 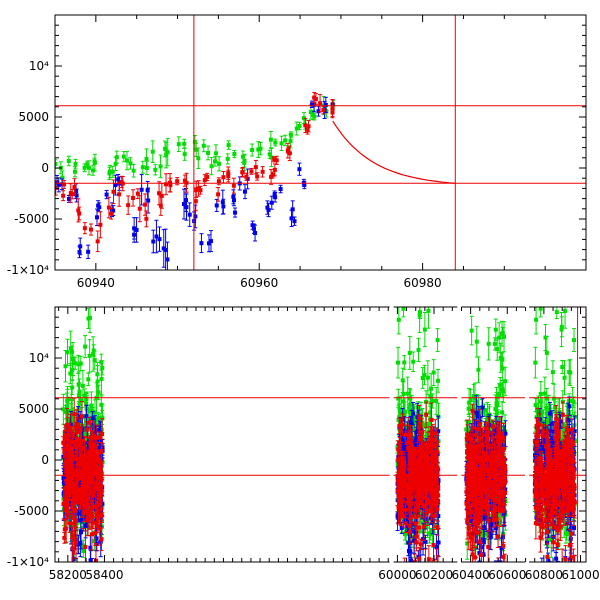 What do you see at coordinates (104, 575) in the screenshot?
I see `x-tick-label: 58400` at bounding box center [104, 575].